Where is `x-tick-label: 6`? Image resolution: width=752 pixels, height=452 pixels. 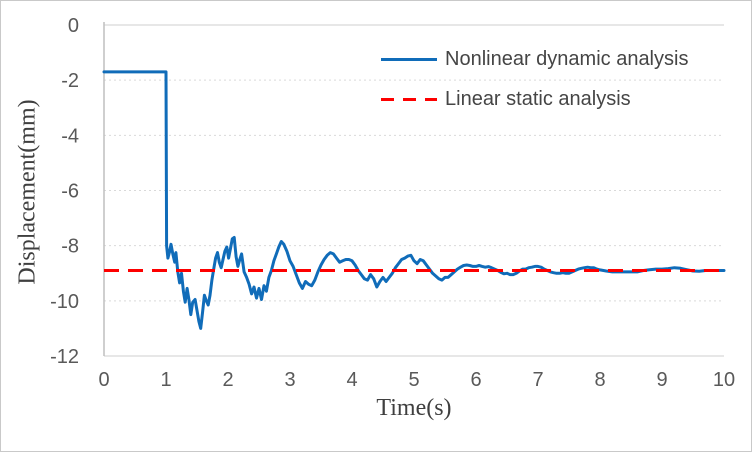 x-tick-label: 6 is located at coordinates (475, 380).